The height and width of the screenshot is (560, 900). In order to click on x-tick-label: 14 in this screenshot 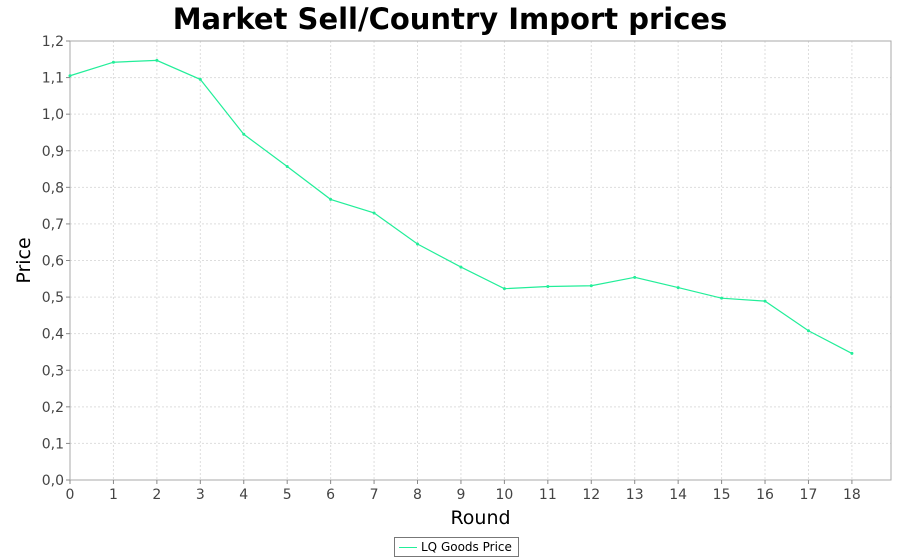, I will do `click(678, 495)`.